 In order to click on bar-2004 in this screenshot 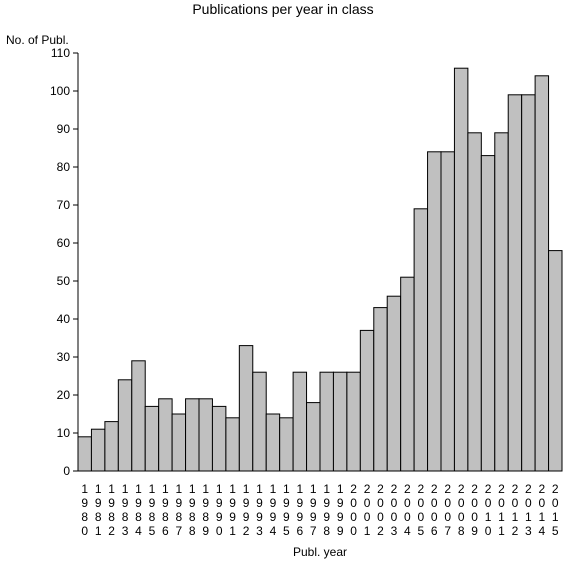, I will do `click(407, 374)`.